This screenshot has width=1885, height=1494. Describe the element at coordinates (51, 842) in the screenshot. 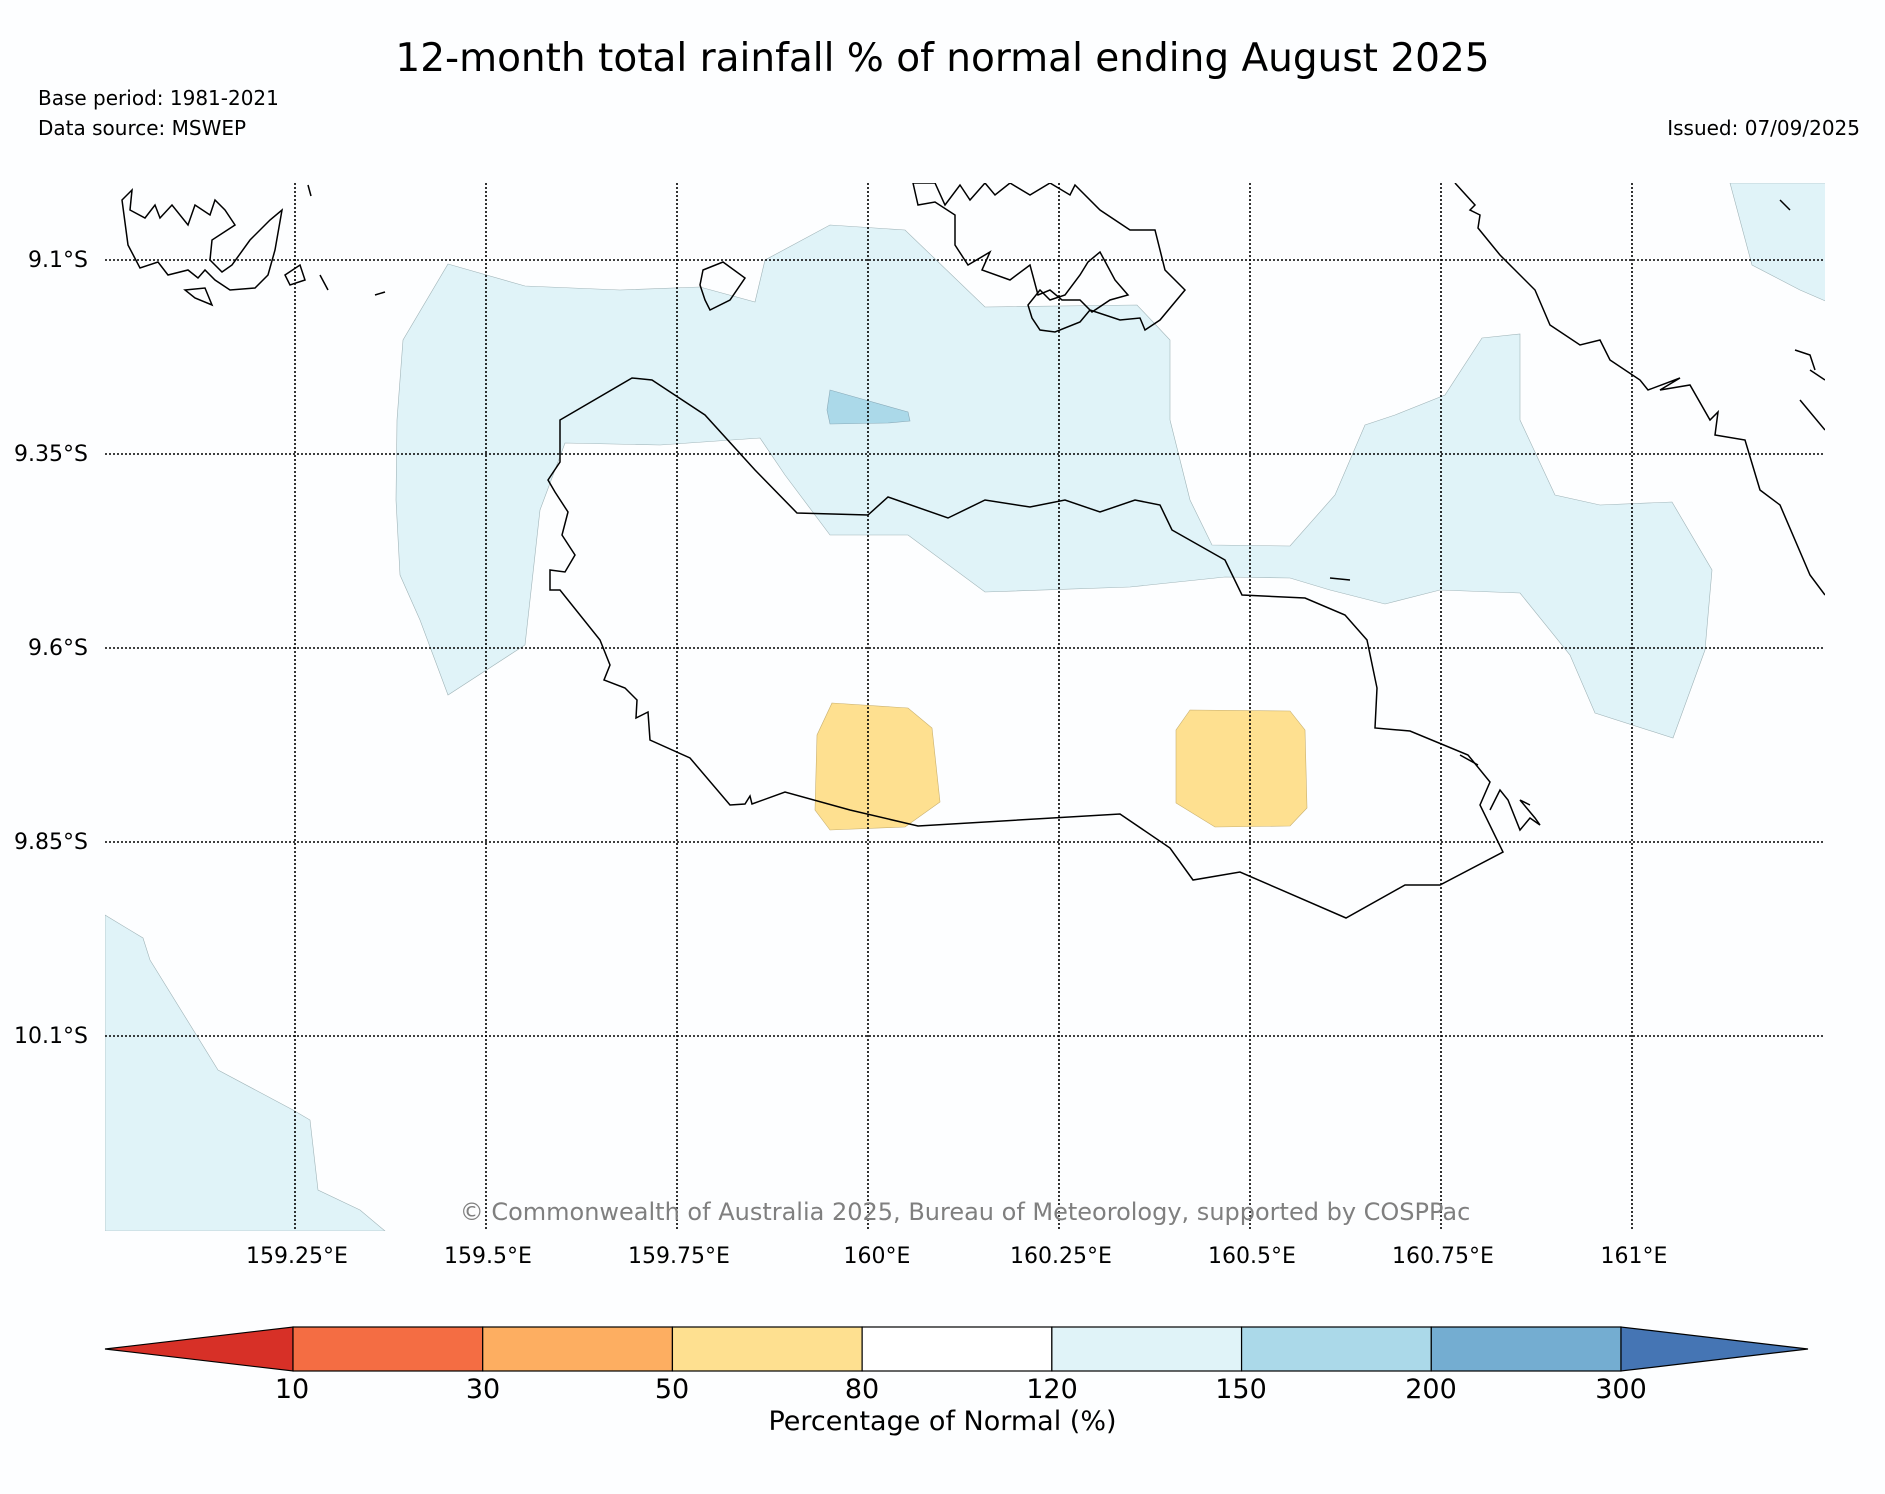

I see `lat-label: 9.85°S` at that location.